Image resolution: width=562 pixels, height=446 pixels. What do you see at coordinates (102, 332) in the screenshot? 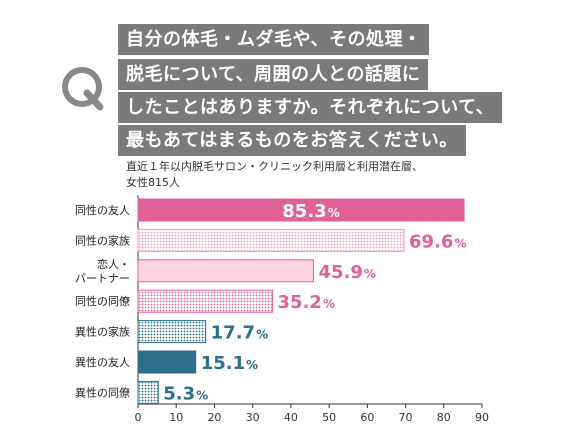
I see `category-label: 異性の家族` at bounding box center [102, 332].